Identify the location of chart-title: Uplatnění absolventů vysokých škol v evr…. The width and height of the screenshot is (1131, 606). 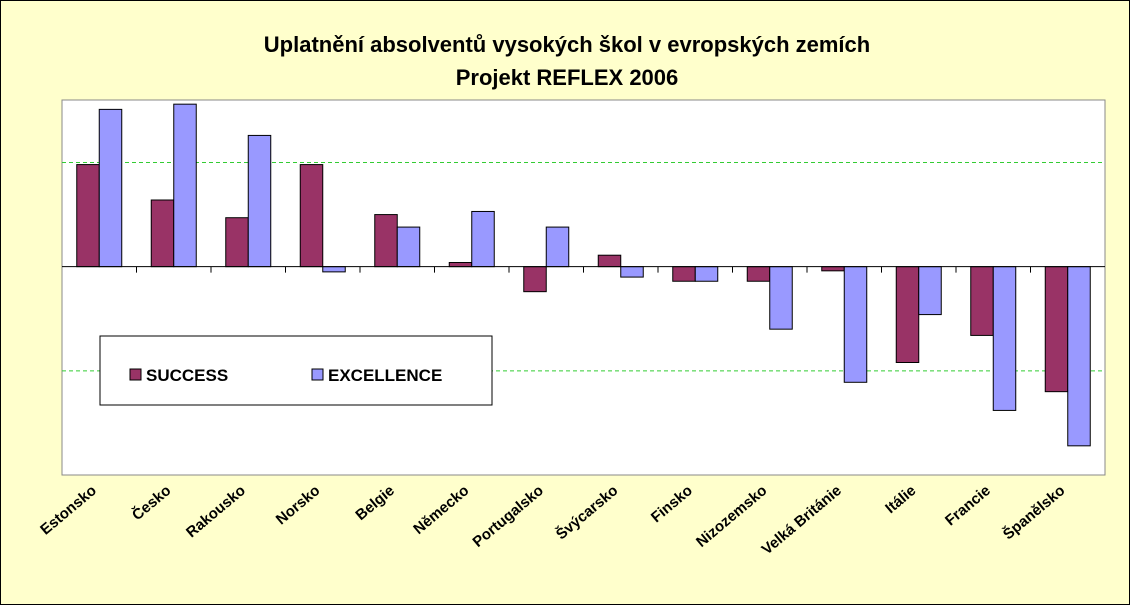
(567, 44).